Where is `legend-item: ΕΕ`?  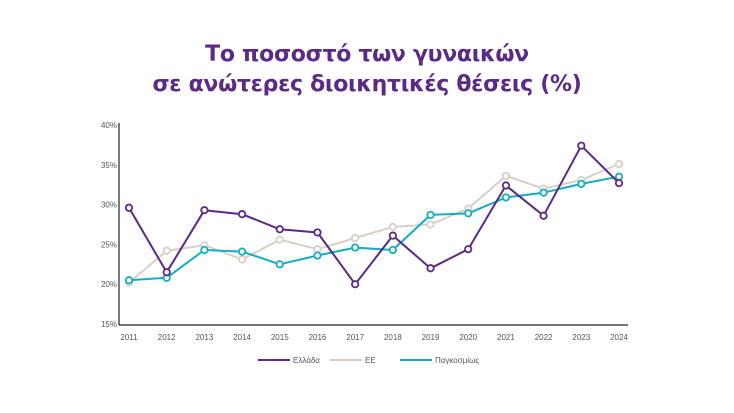
legend-item: ΕΕ is located at coordinates (353, 360).